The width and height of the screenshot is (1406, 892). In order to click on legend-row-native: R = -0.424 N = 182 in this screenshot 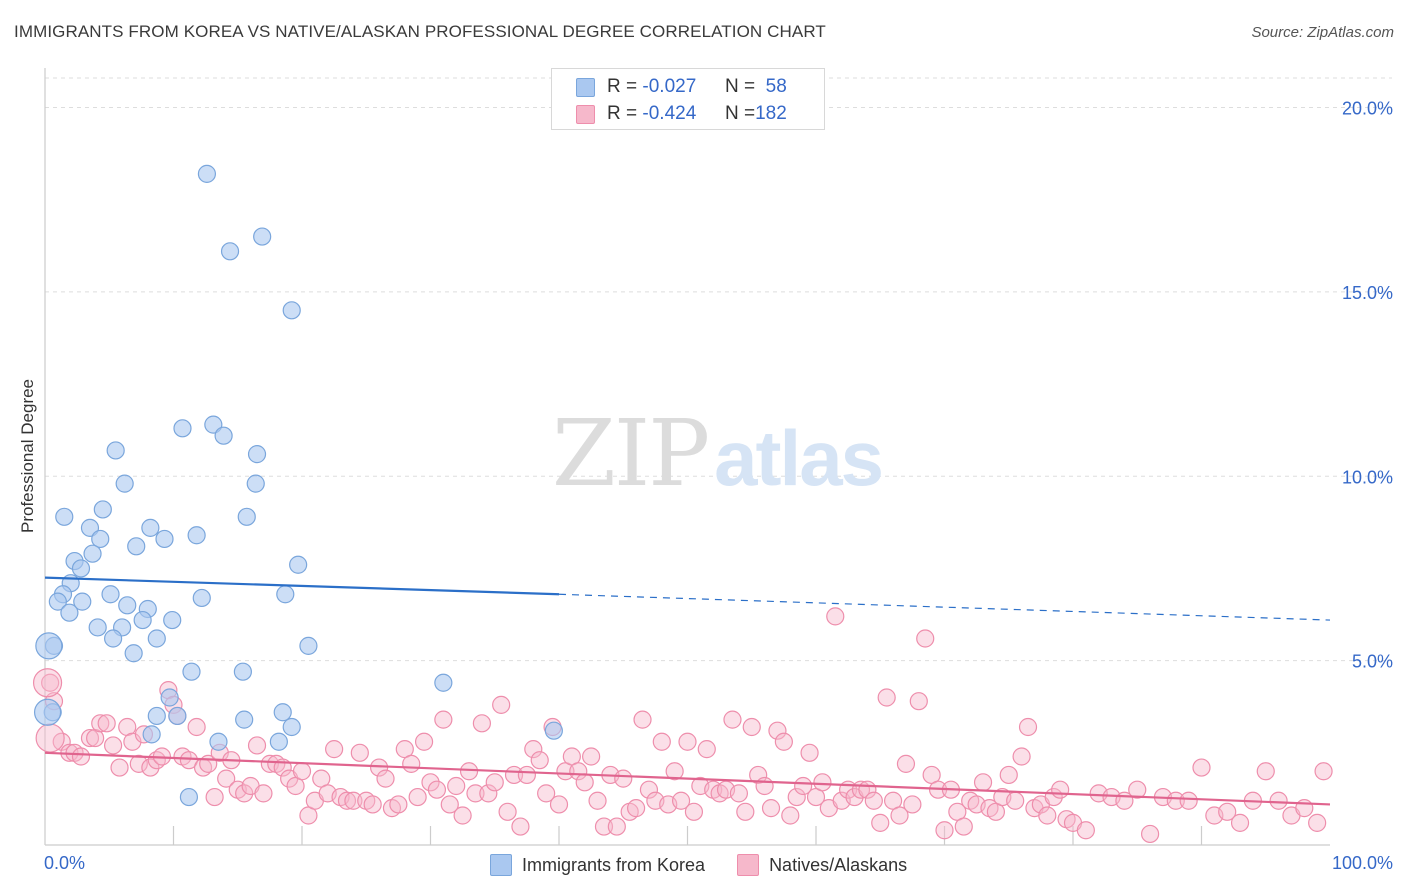, I will do `click(681, 114)`.